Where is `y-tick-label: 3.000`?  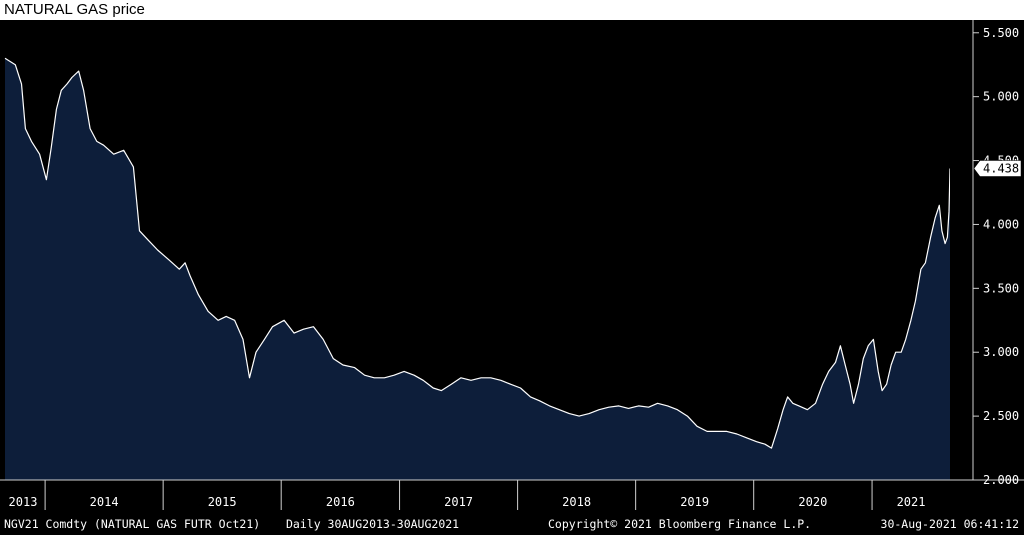 y-tick-label: 3.000 is located at coordinates (1001, 352).